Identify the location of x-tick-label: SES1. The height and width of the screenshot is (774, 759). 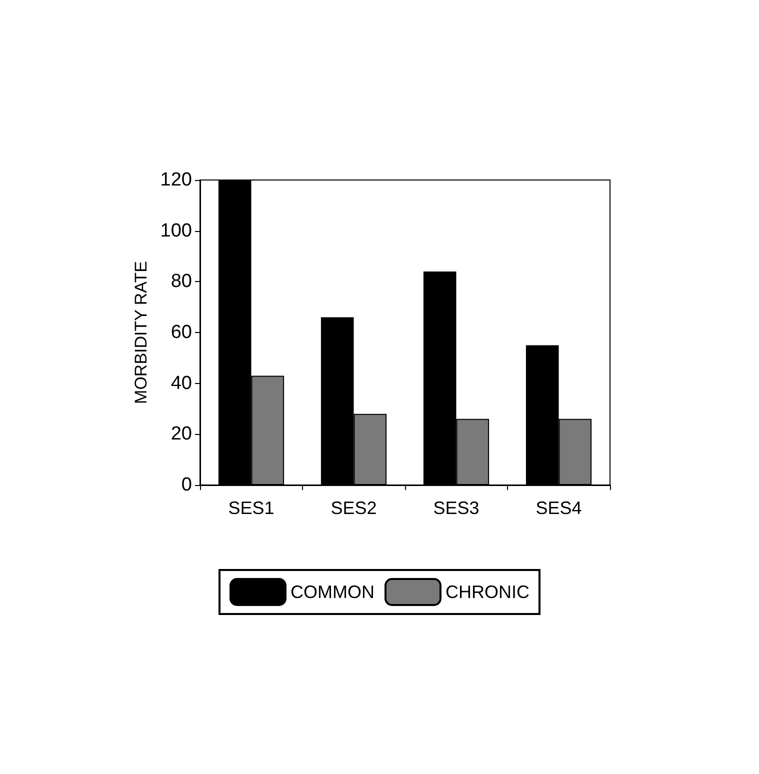
(251, 508).